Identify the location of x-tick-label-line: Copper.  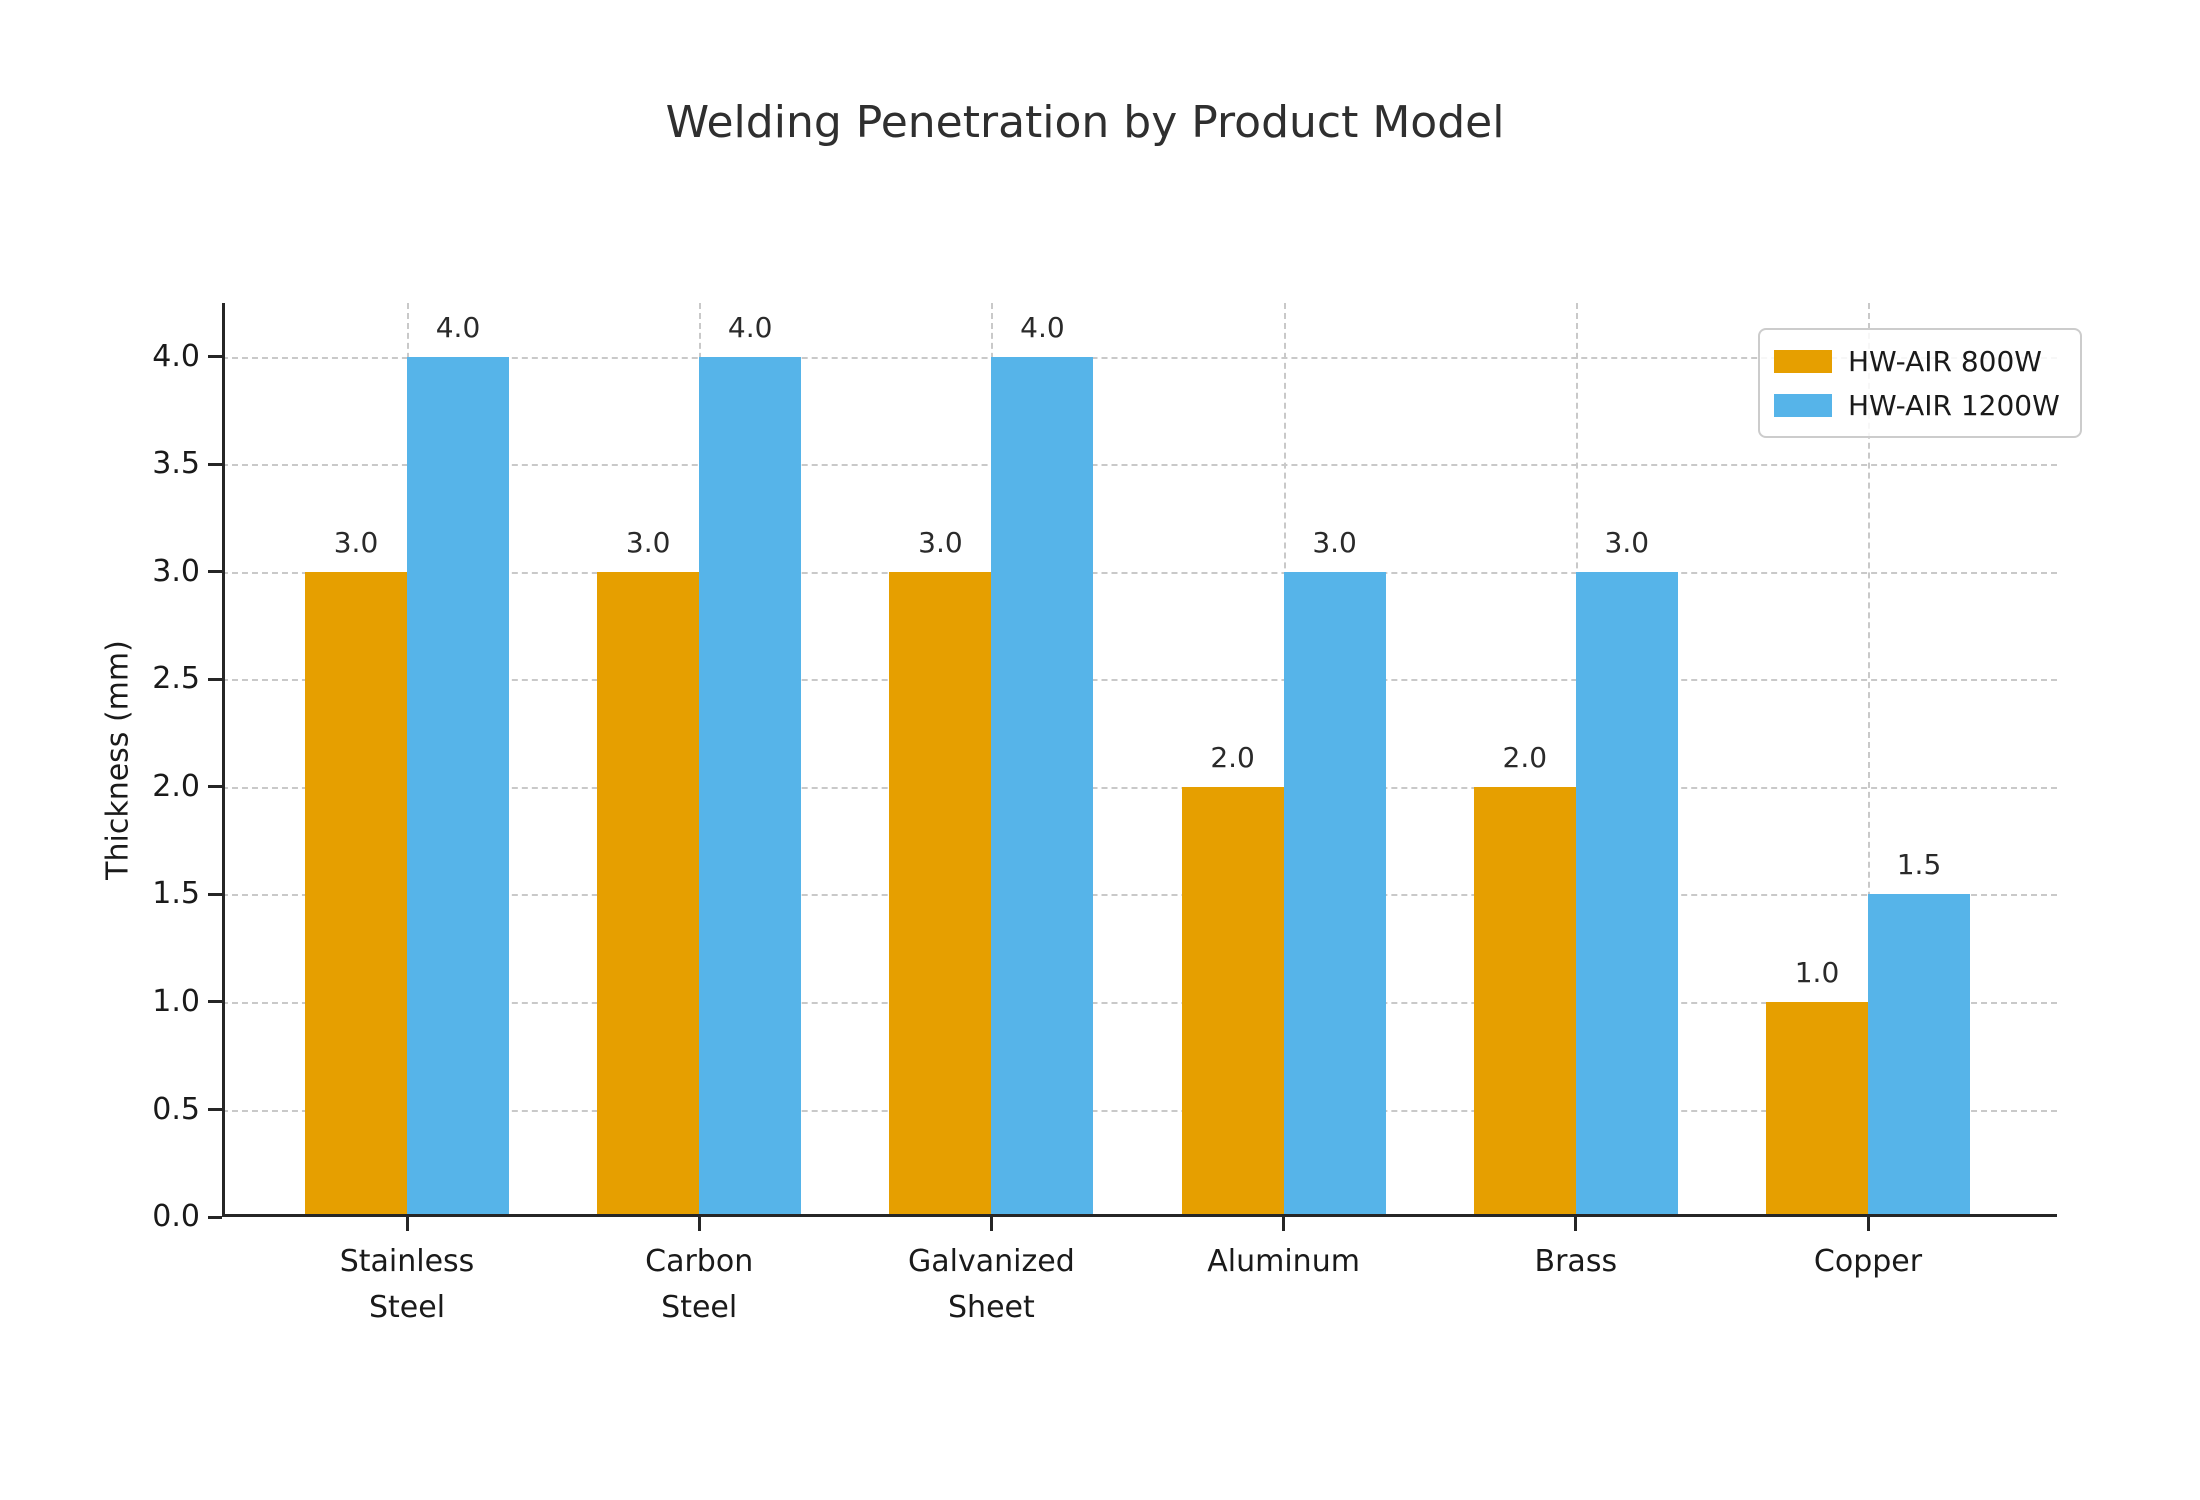
(1868, 1261).